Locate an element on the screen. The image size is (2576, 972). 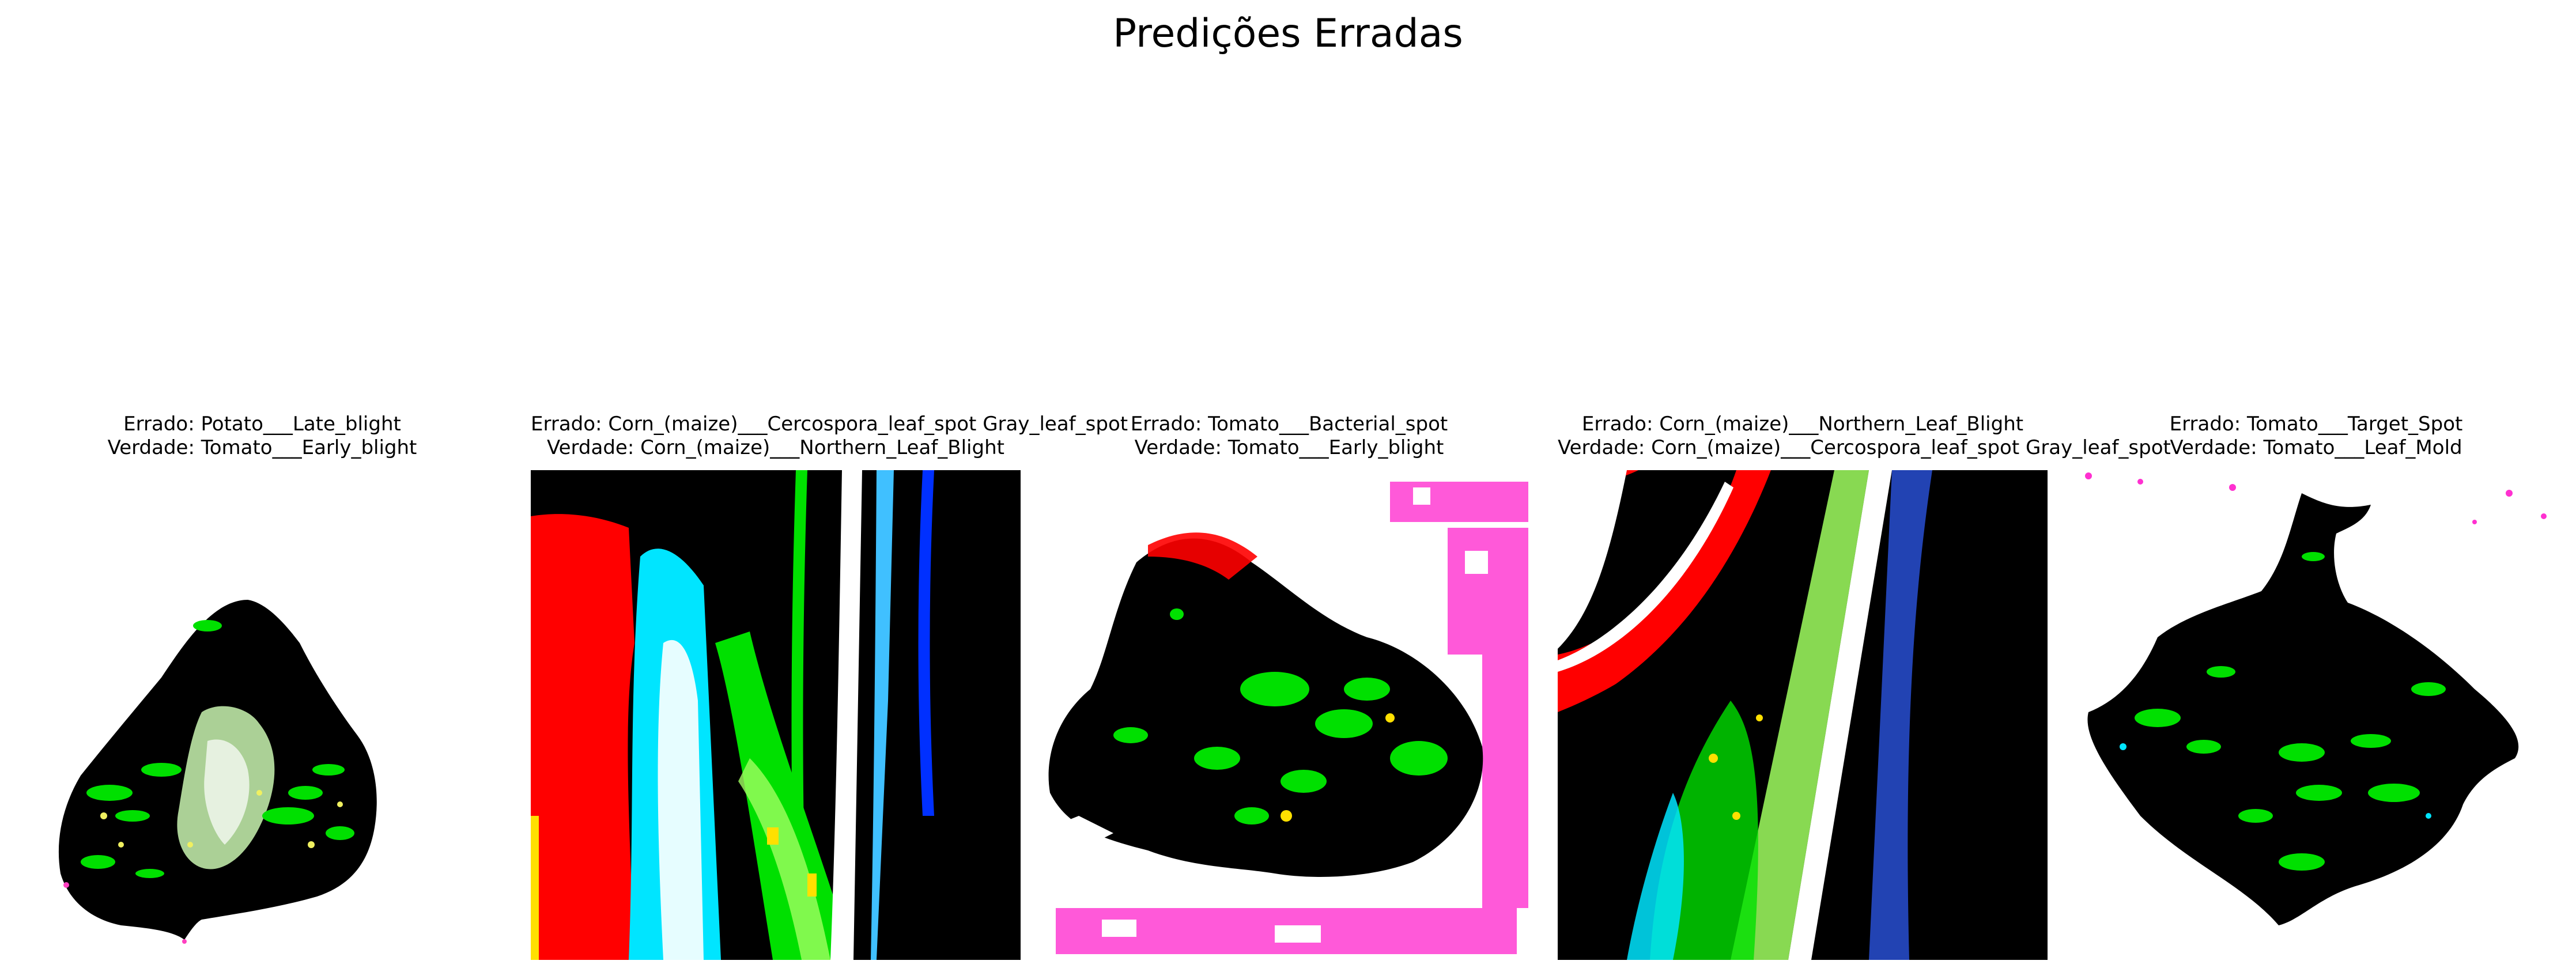
wrong-label: Errado: Tomato___Target_Spot is located at coordinates (2316, 424).